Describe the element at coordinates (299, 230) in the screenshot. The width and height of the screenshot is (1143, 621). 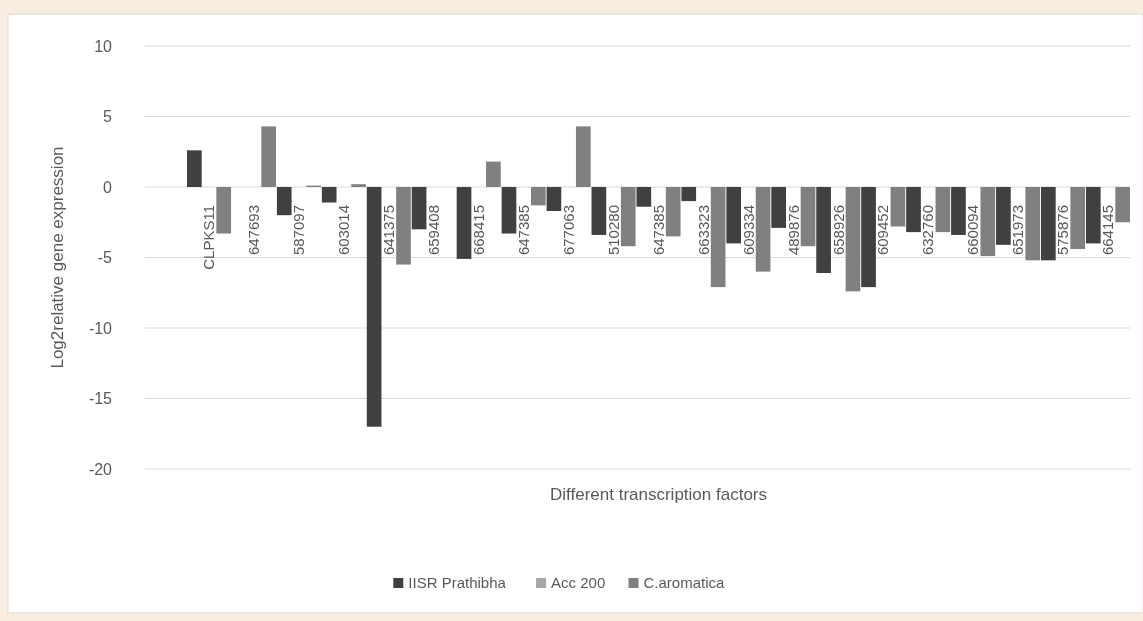
I see `x-tick-label: 587097` at that location.